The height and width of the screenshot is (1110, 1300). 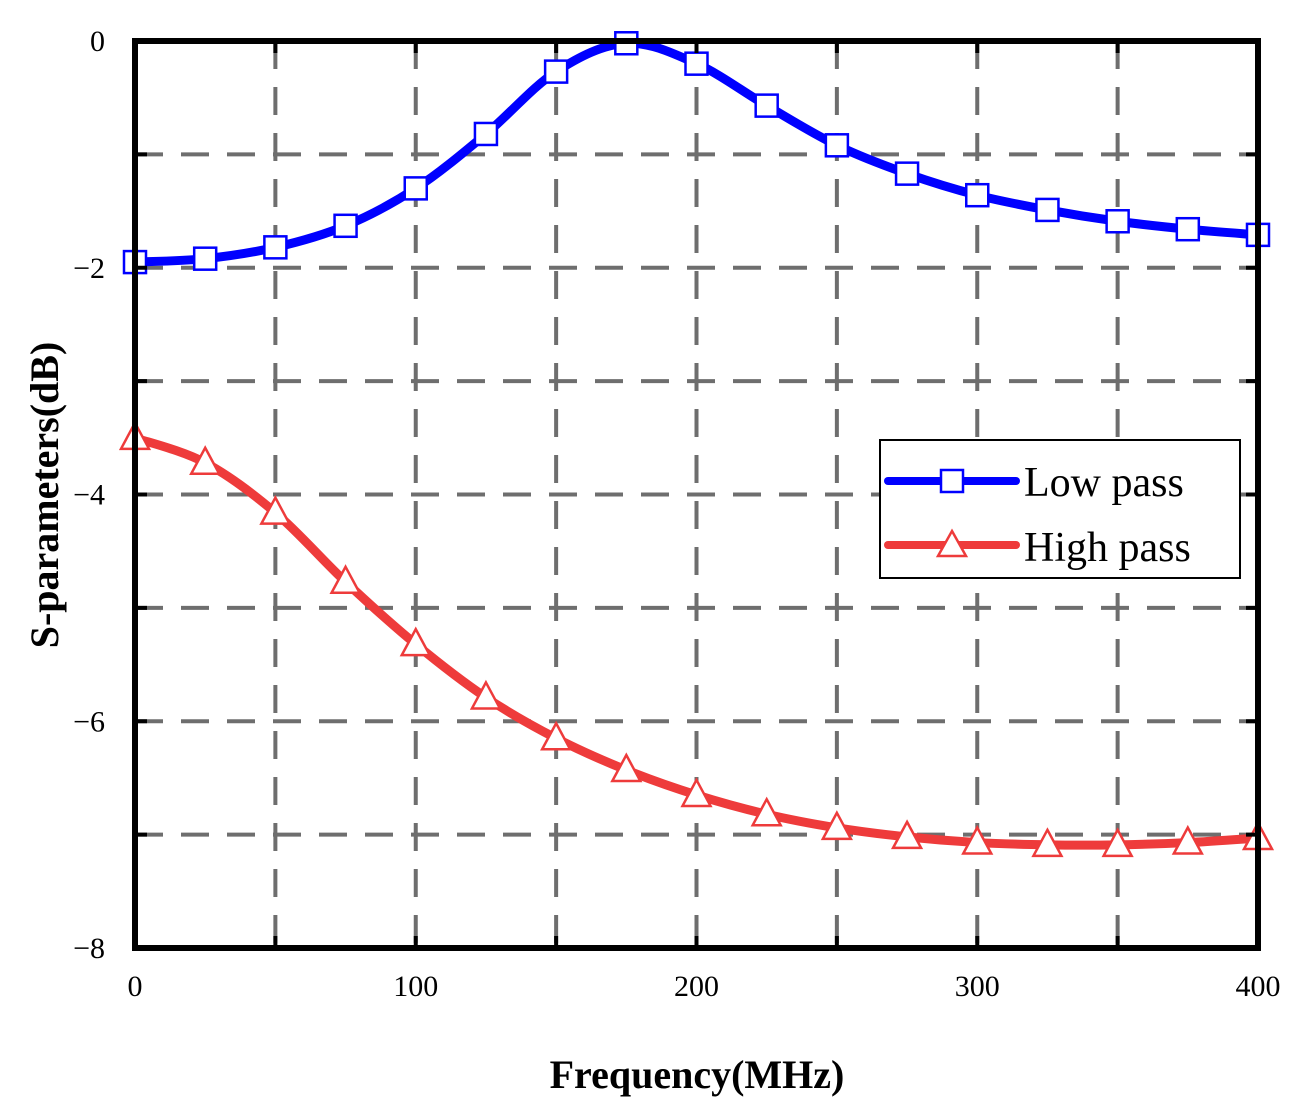 I want to click on y-axis-title: S-parameters(dB), so click(x=44, y=495).